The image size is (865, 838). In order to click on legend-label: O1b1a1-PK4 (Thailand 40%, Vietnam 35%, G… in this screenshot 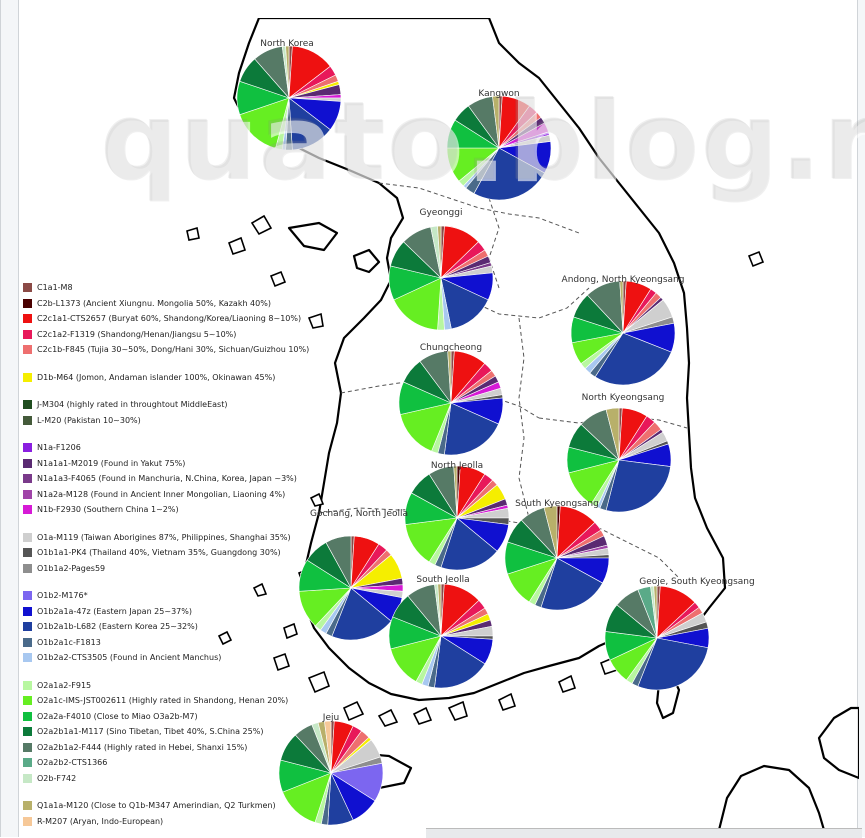, I will do `click(159, 553)`.